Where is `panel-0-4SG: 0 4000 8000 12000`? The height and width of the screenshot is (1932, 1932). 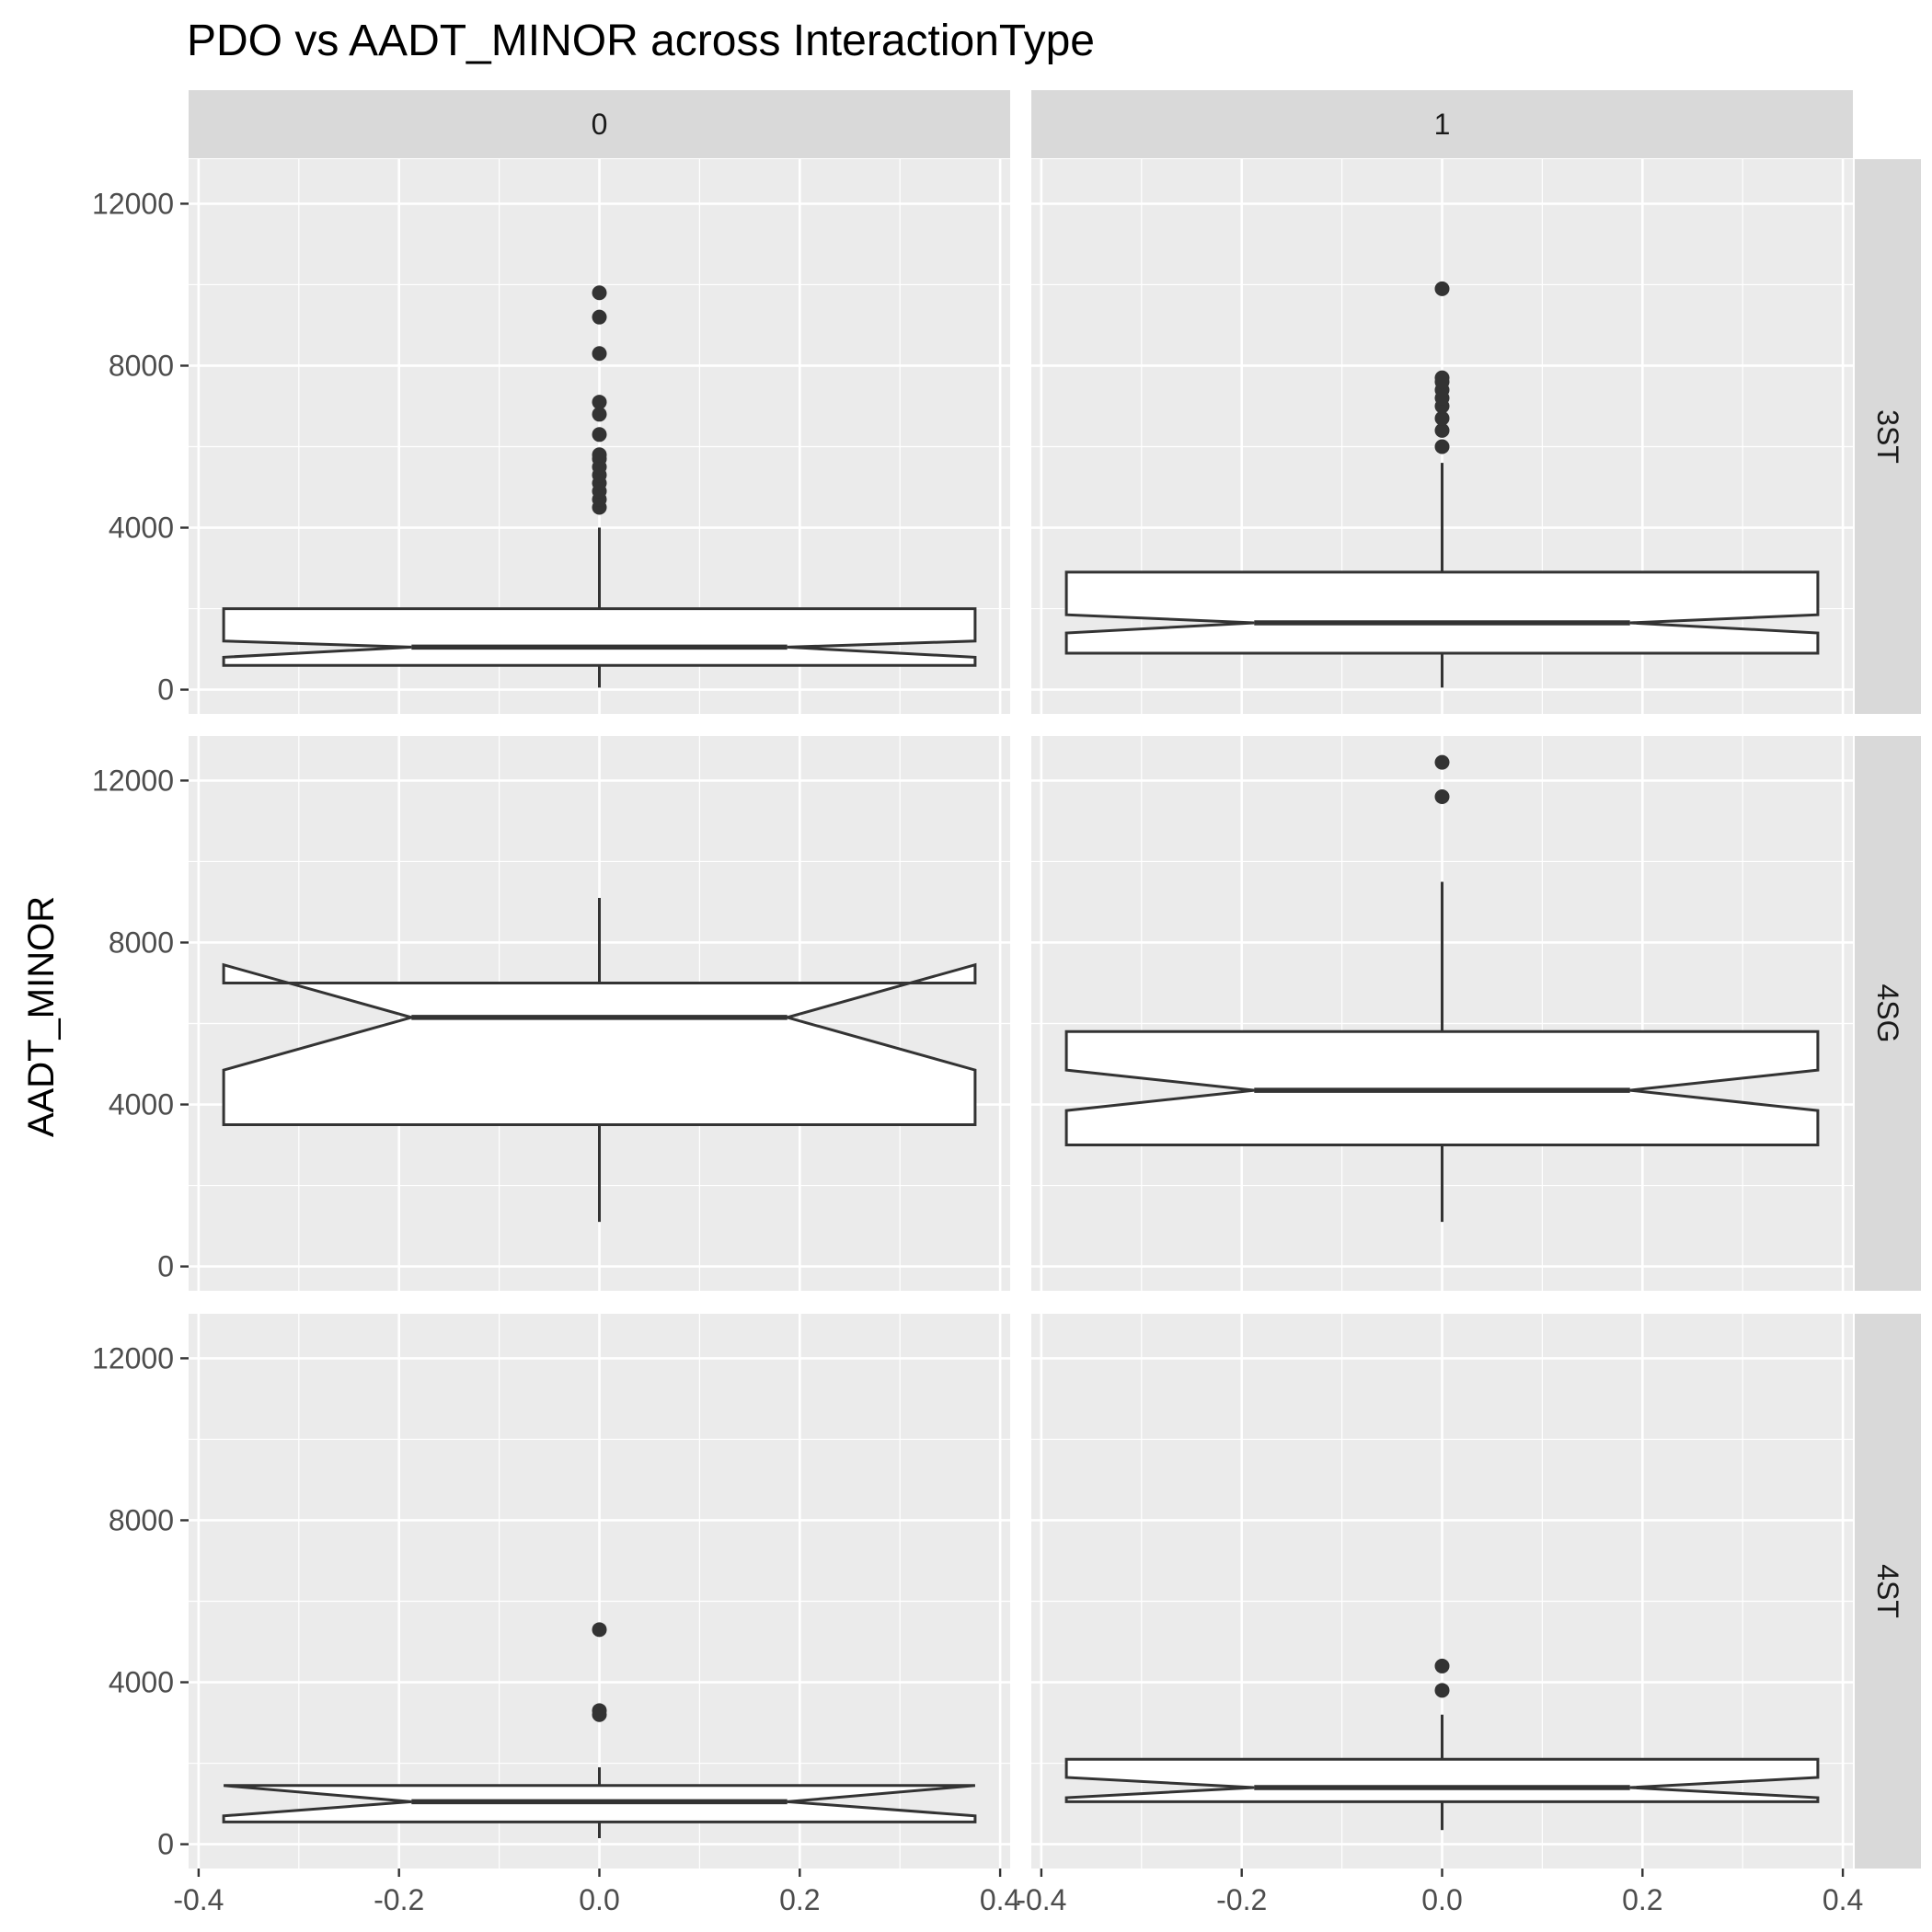
panel-0-4SG: 0 4000 8000 12000 is located at coordinates (551, 1014).